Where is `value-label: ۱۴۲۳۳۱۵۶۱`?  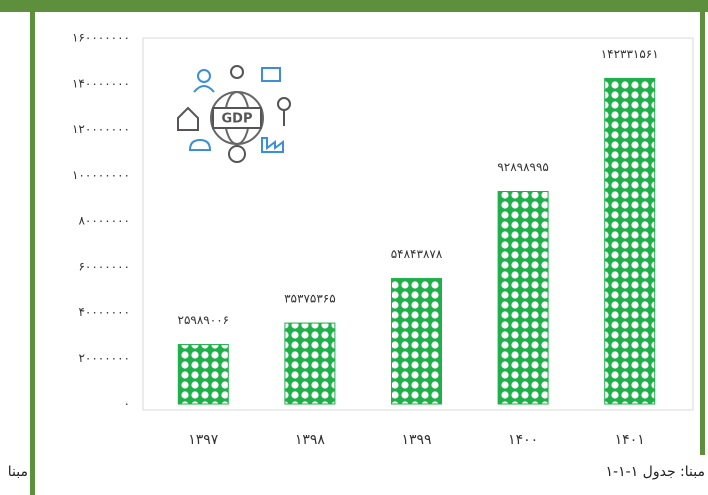
value-label: ۱۴۲۳۳۱۵۶۱ is located at coordinates (630, 54).